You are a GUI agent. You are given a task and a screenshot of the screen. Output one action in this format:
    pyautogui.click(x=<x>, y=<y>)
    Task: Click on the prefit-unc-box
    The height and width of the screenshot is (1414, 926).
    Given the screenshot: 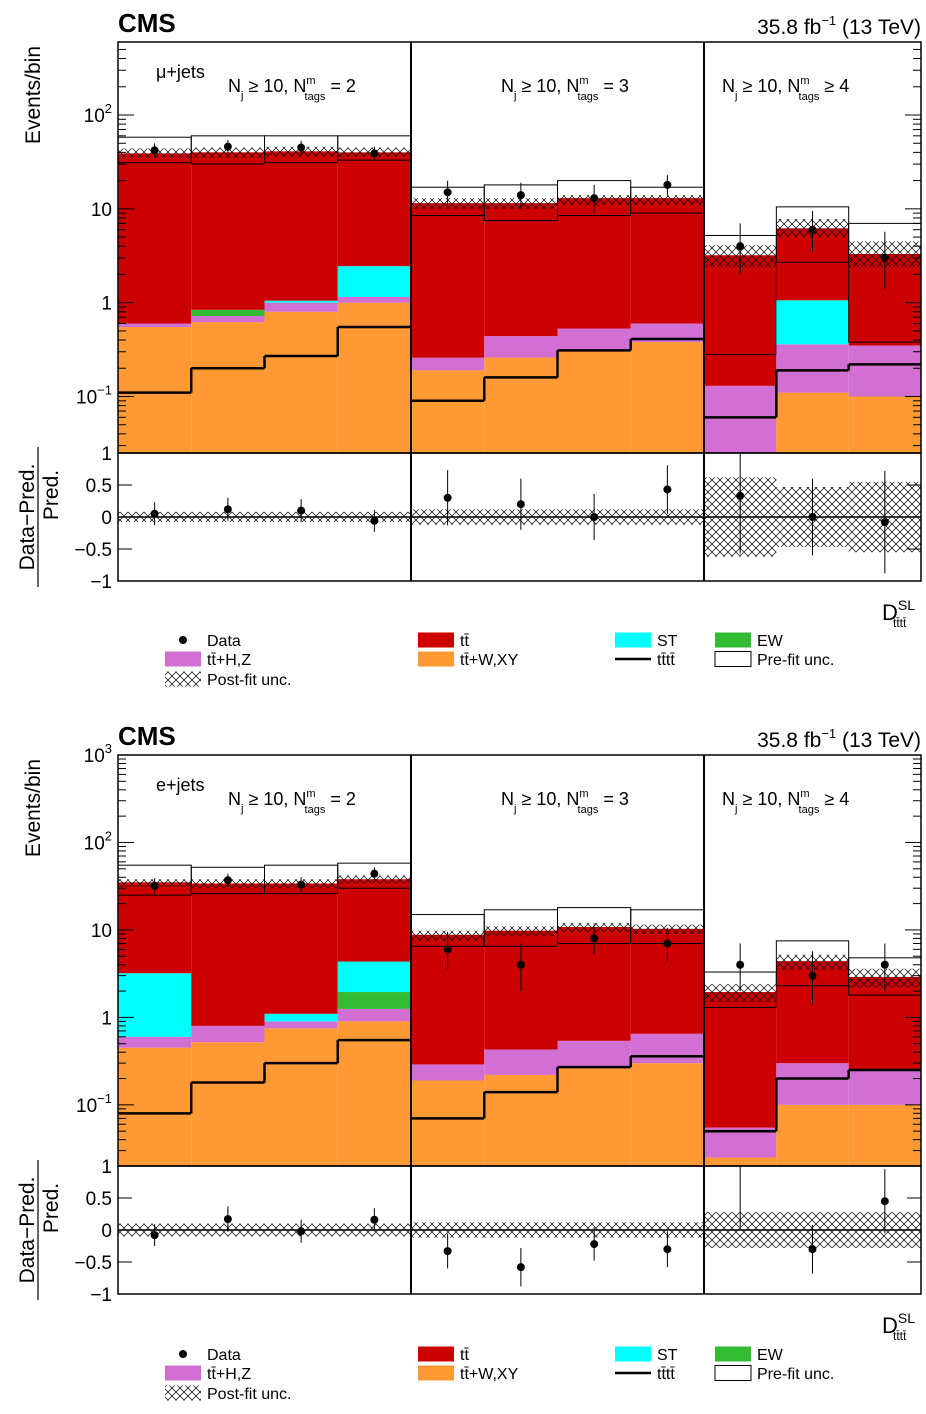 What is the action you would take?
    pyautogui.click(x=884, y=282)
    